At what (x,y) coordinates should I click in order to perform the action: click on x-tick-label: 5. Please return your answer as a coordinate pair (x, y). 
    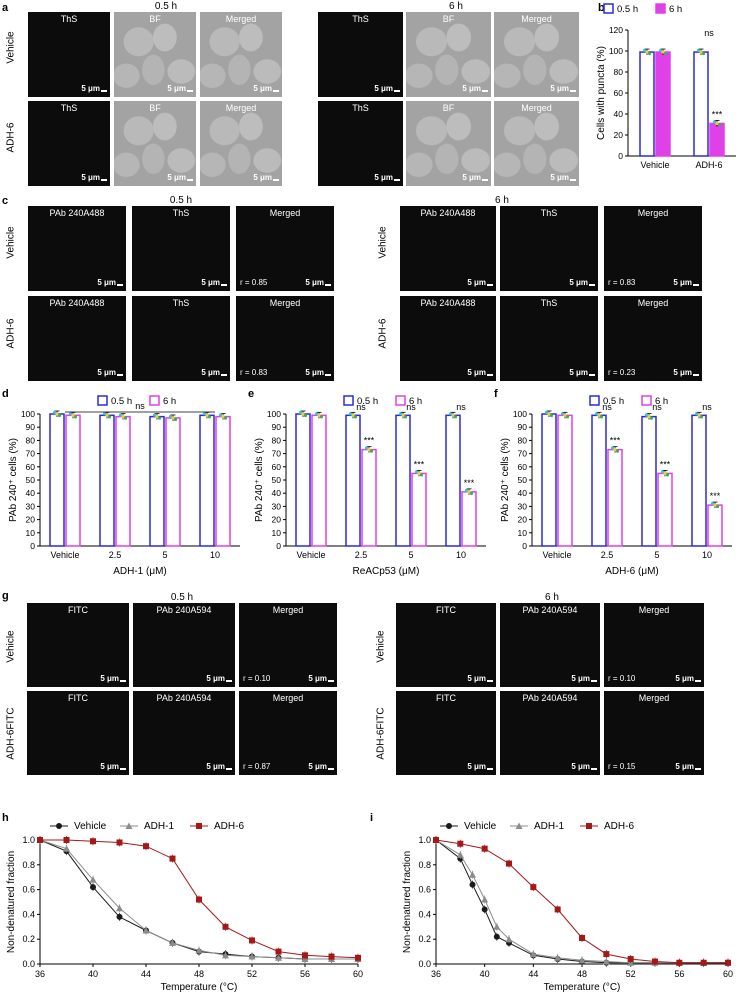
    Looking at the image, I should click on (410, 555).